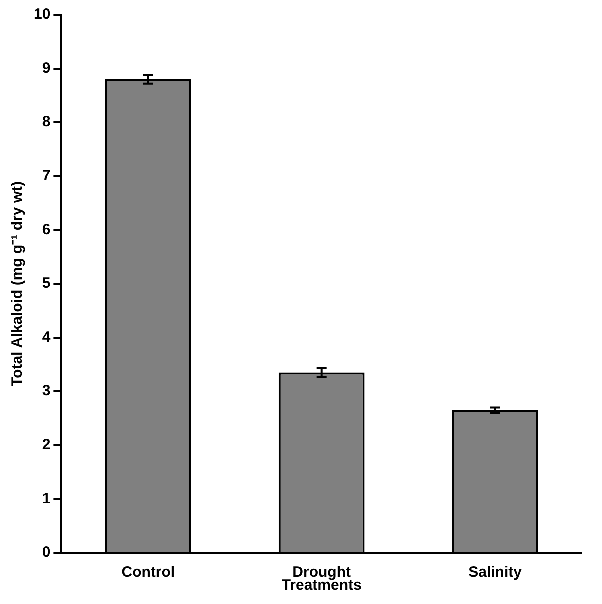 The width and height of the screenshot is (602, 604). What do you see at coordinates (322, 573) in the screenshot?
I see `x-tick-label: Drought` at bounding box center [322, 573].